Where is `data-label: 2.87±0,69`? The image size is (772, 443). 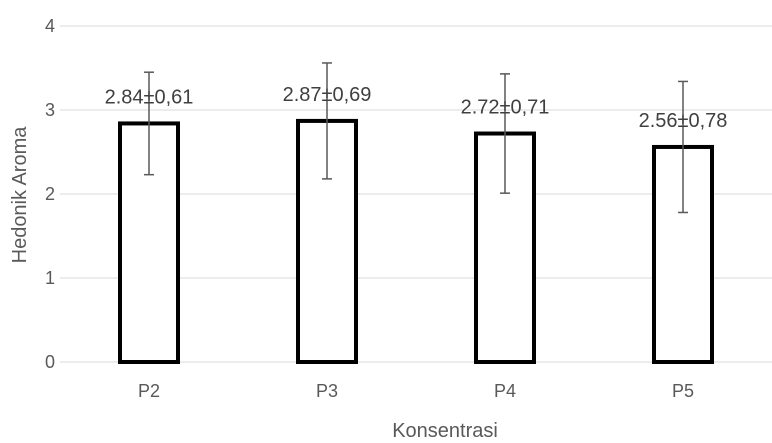
data-label: 2.87±0,69 is located at coordinates (327, 95).